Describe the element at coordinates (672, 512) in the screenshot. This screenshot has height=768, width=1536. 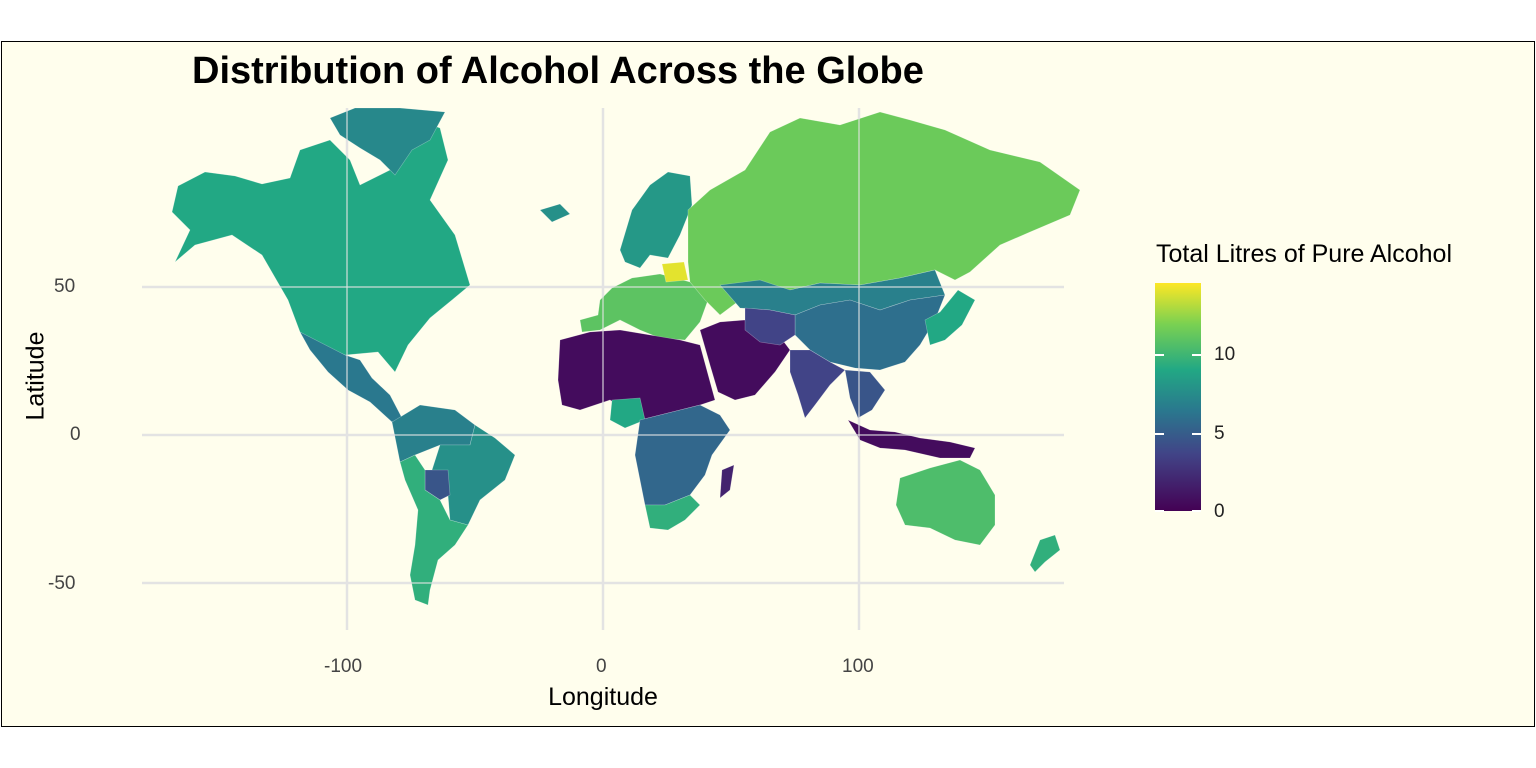
I see `region-south-africa` at that location.